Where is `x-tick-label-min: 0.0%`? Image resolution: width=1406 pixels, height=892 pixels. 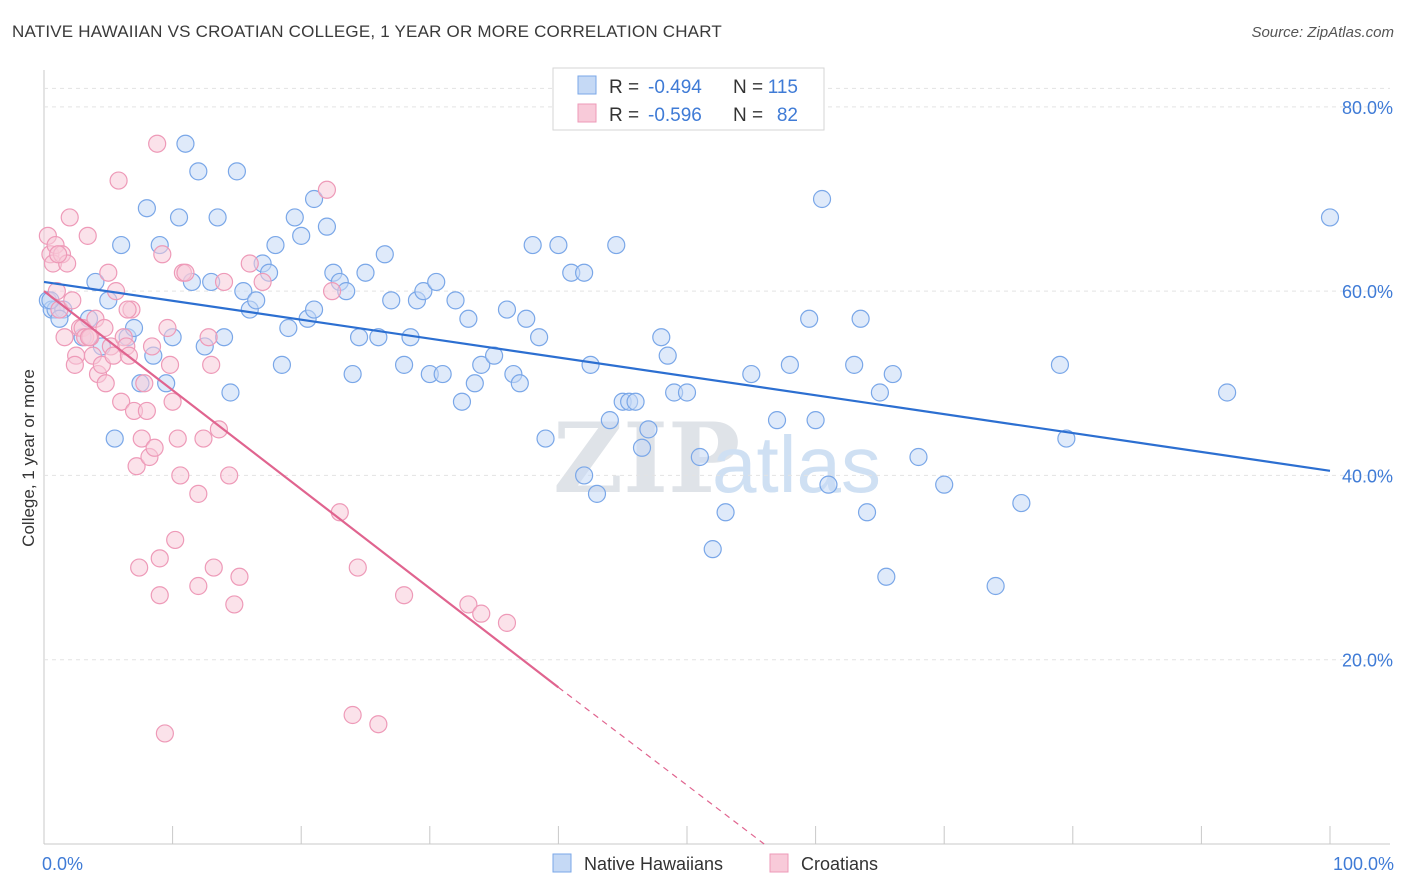
x-tick-label-min: 0.0% is located at coordinates (62, 864).